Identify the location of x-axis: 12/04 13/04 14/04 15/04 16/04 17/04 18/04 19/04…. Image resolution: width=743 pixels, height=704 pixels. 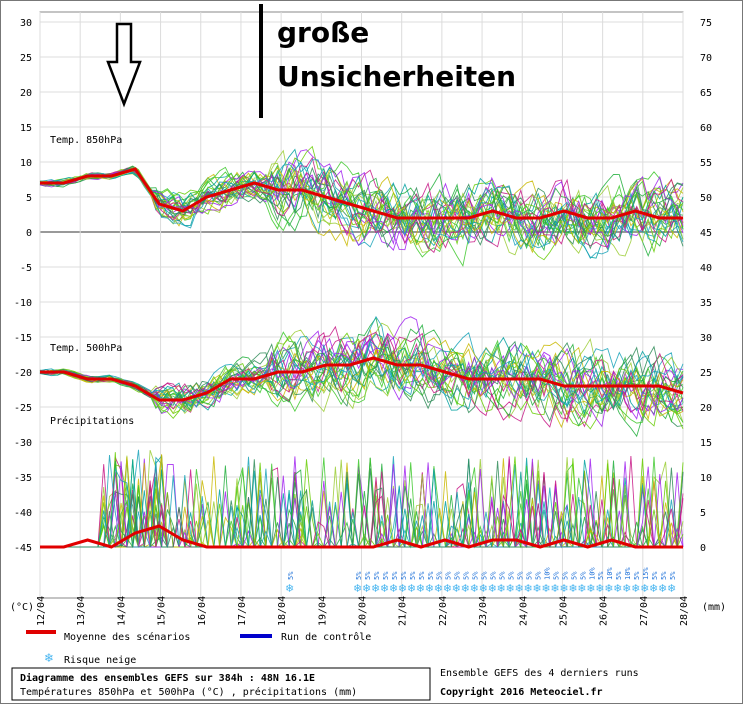
(363, 611).